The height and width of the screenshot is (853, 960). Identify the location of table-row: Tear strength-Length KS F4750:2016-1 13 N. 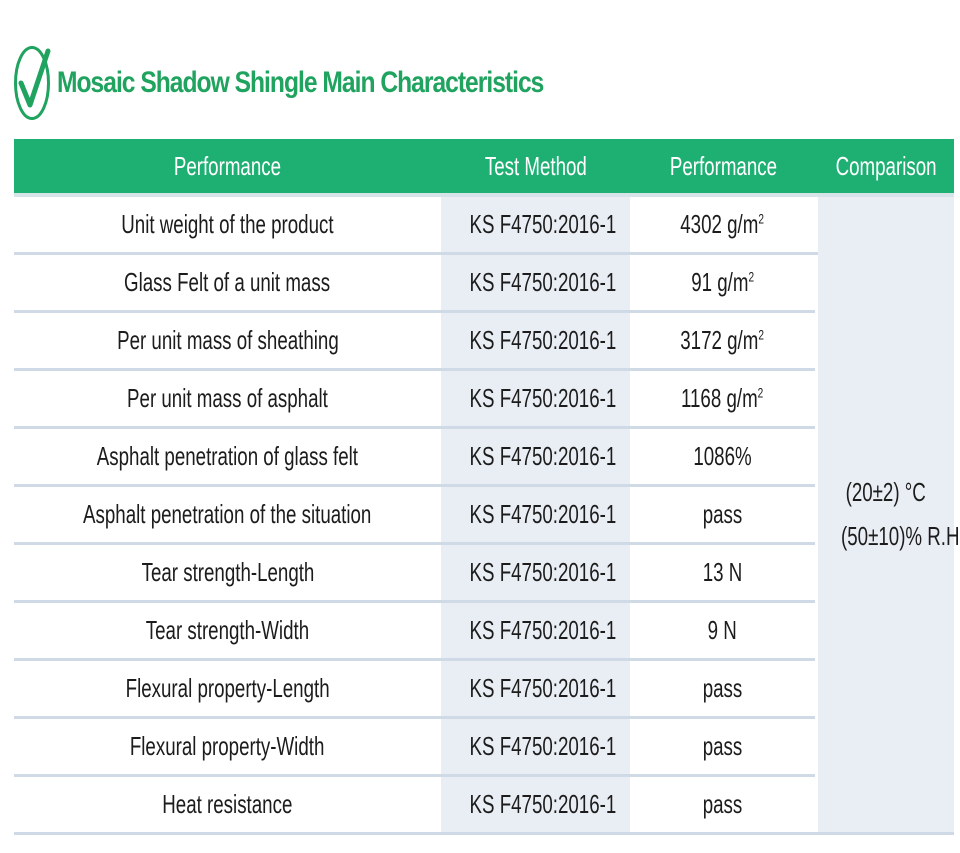
(484, 573).